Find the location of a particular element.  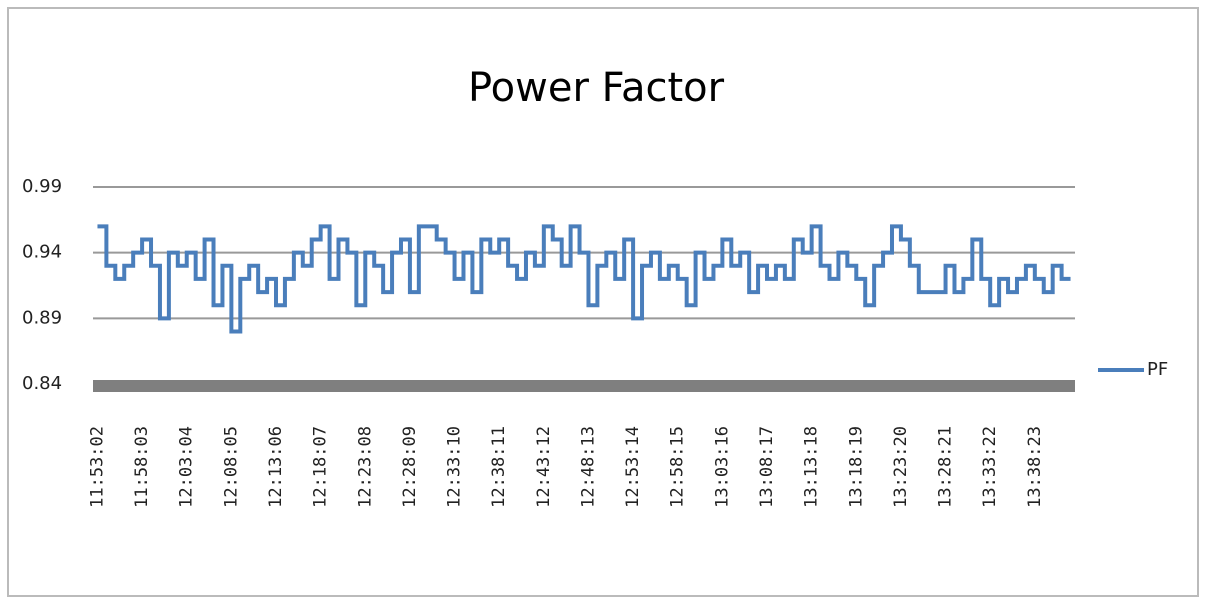

series-line is located at coordinates (584, 279).